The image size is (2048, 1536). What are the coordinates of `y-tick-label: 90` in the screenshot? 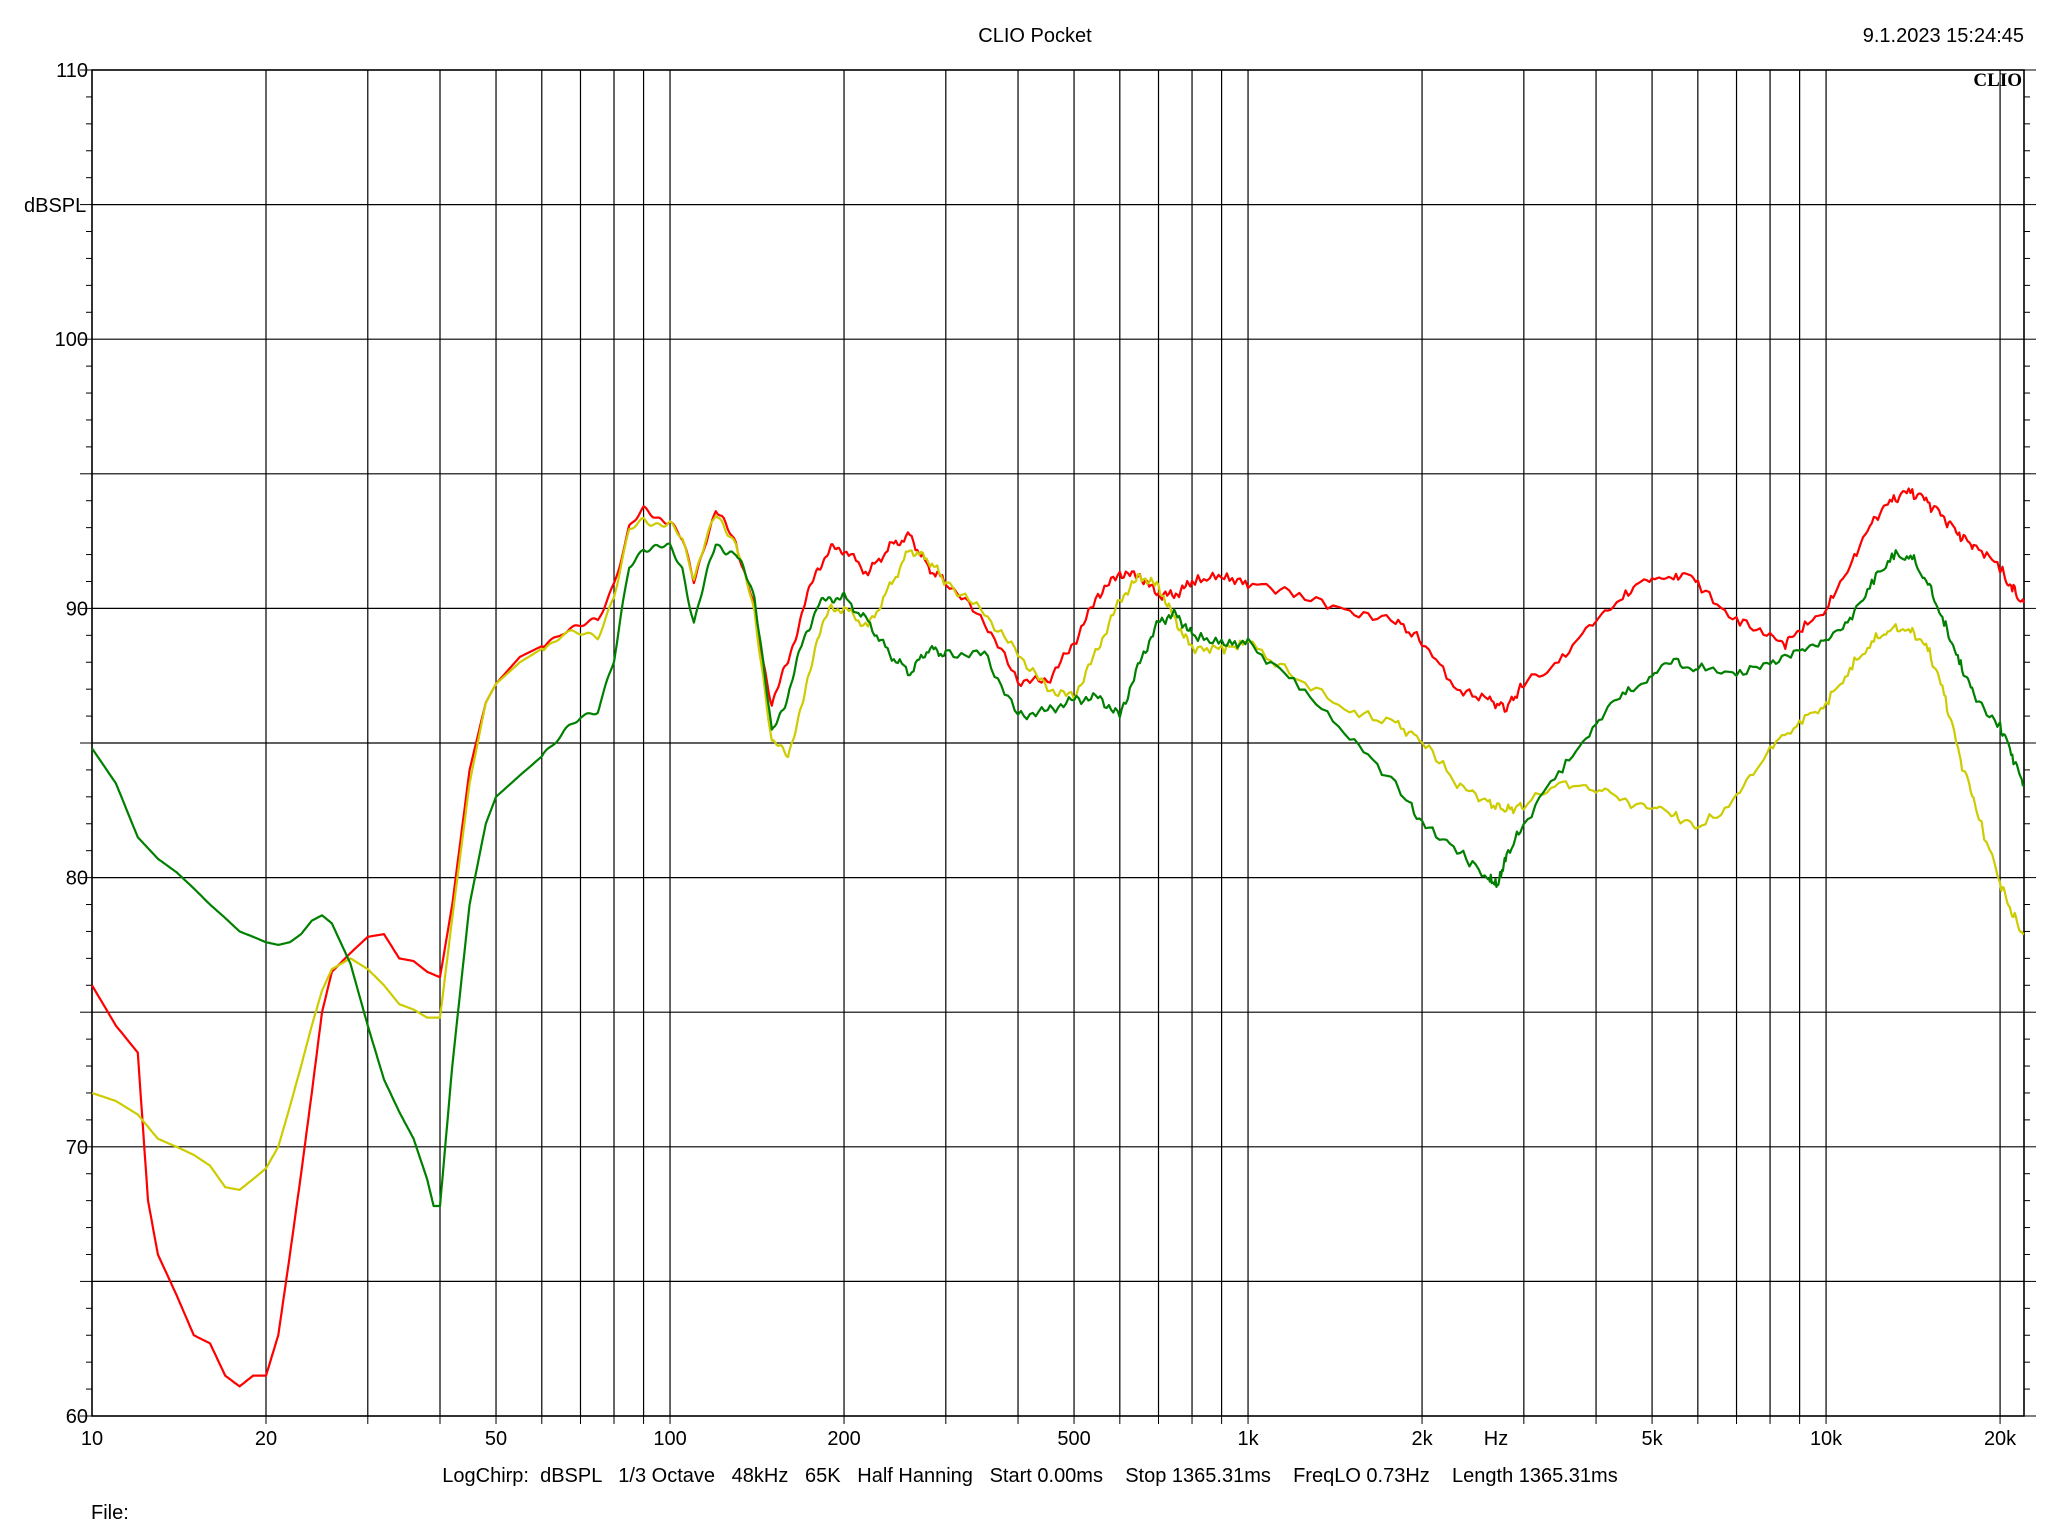 It's located at (77, 609).